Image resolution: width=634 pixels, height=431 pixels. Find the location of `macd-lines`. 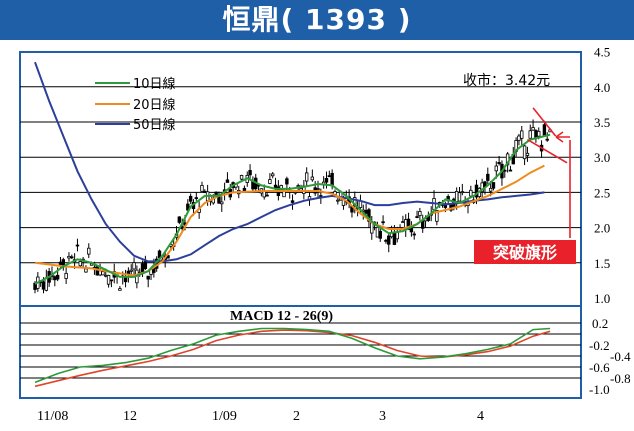

macd-lines is located at coordinates (292, 357).